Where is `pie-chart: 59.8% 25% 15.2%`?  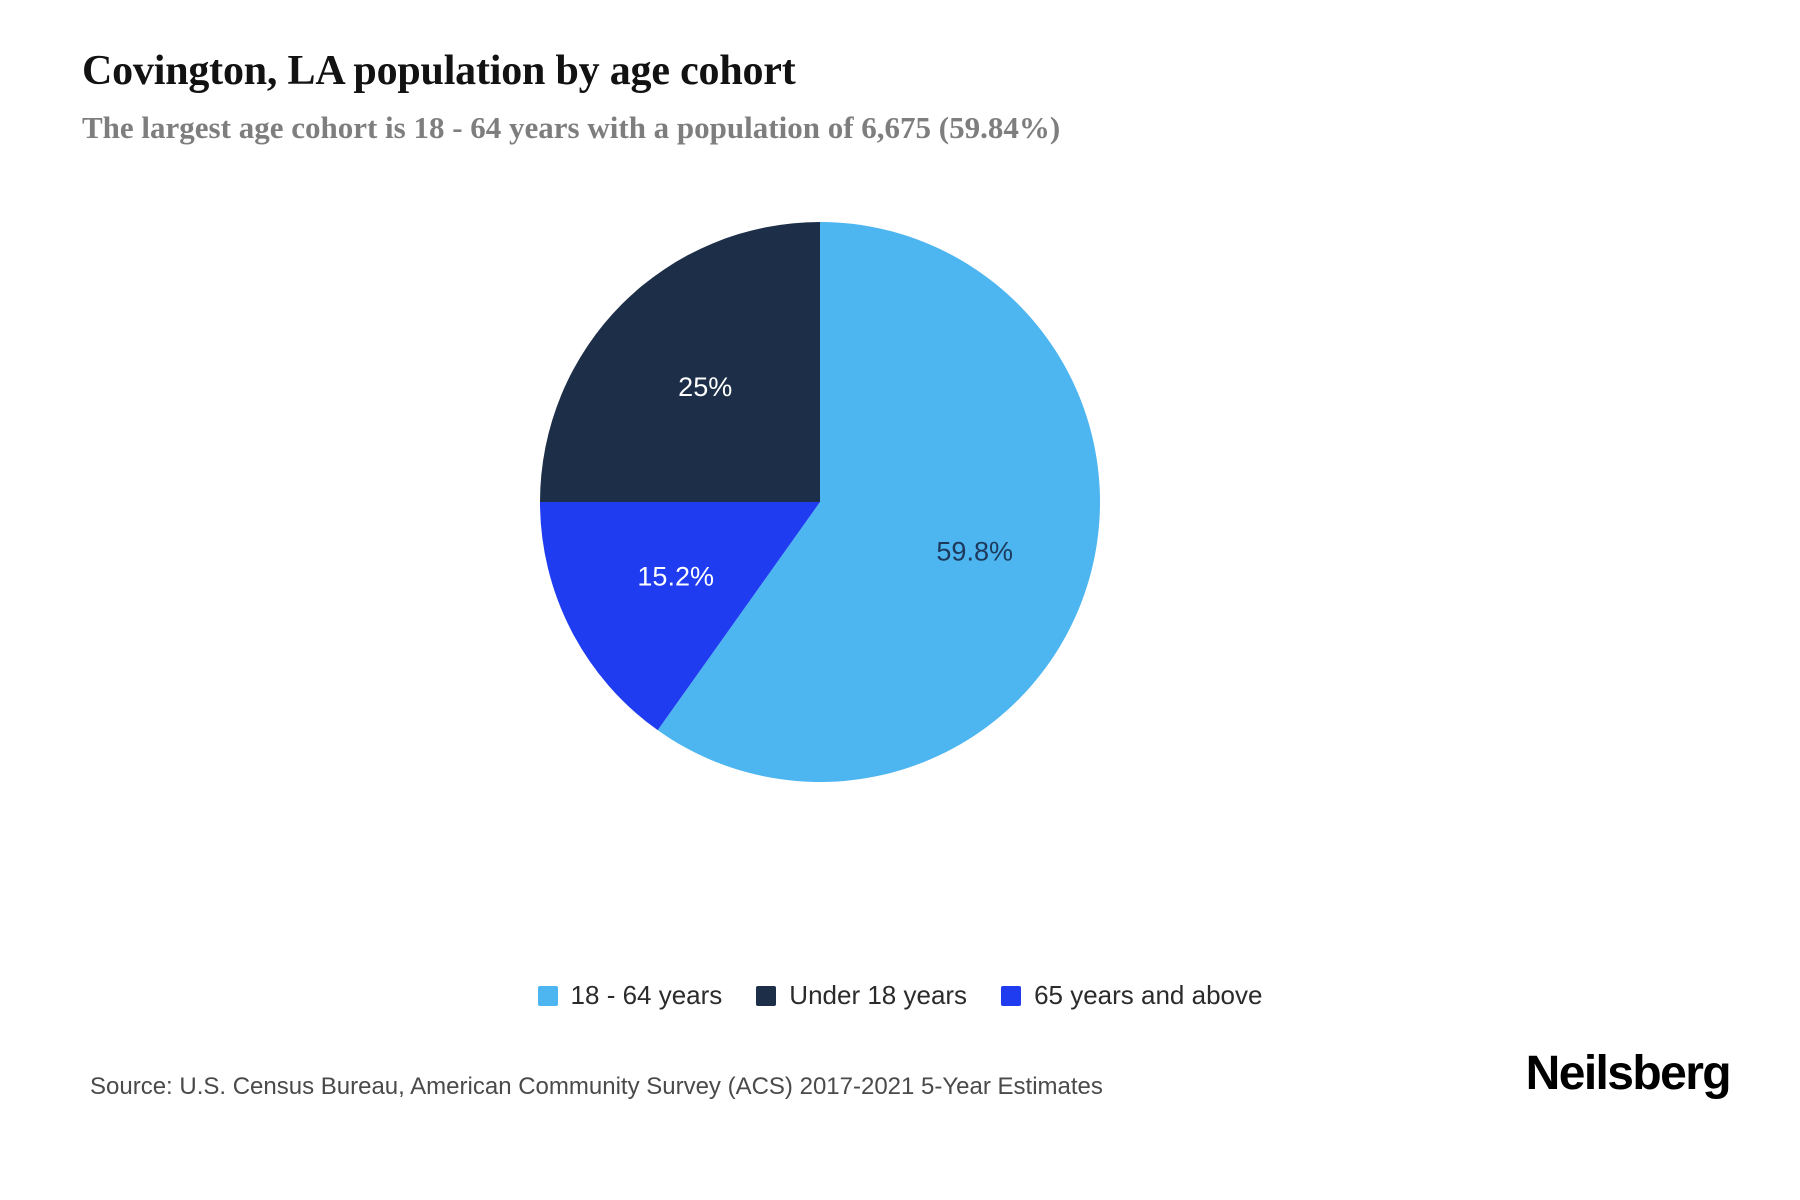 pie-chart: 59.8% 25% 15.2% is located at coordinates (820, 502).